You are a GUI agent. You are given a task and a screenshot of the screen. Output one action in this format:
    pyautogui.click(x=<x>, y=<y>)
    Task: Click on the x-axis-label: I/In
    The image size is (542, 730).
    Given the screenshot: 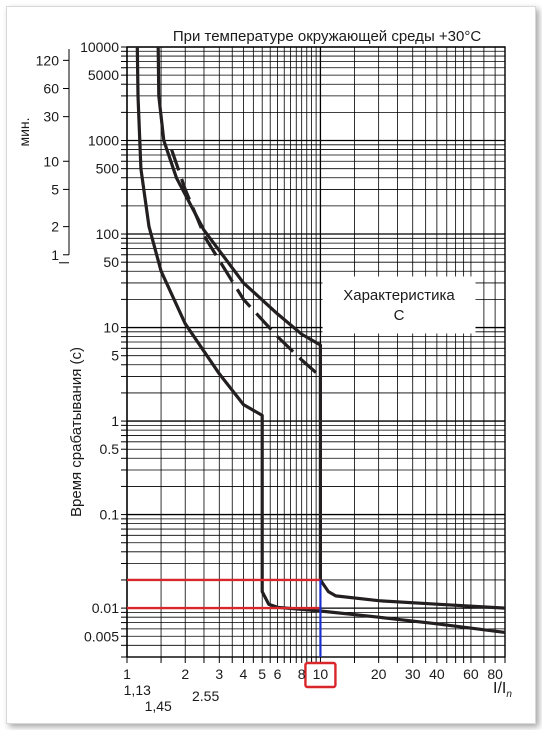 What is the action you would take?
    pyautogui.click(x=502, y=690)
    